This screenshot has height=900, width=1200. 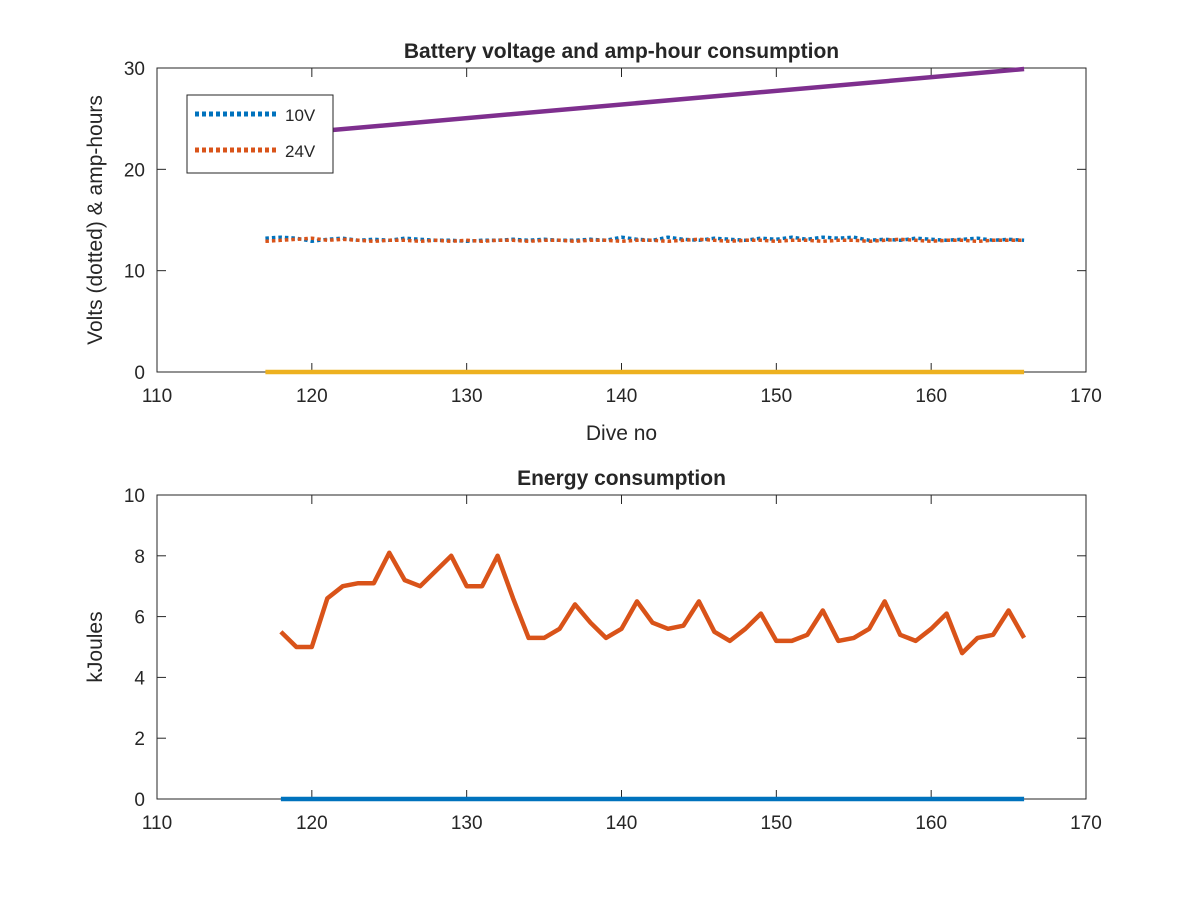 I want to click on legend-entry-label: 10V, so click(x=300, y=115).